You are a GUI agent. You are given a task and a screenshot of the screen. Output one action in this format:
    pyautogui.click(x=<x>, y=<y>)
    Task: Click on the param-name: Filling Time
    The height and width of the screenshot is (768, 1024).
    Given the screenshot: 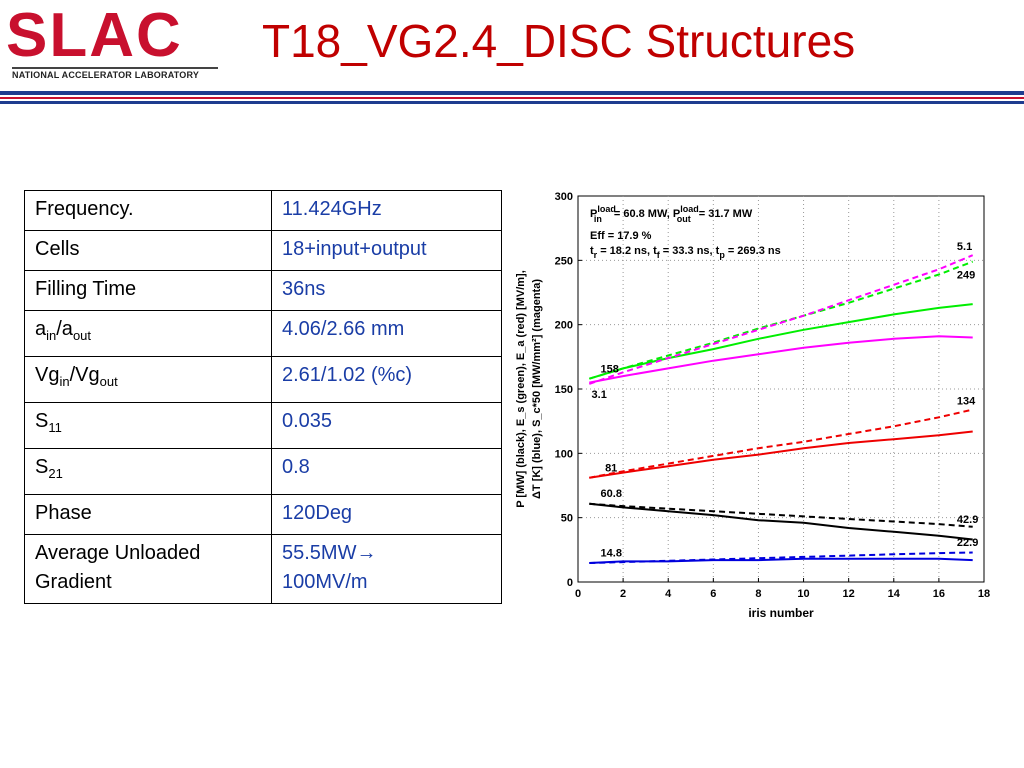 What is the action you would take?
    pyautogui.click(x=148, y=290)
    